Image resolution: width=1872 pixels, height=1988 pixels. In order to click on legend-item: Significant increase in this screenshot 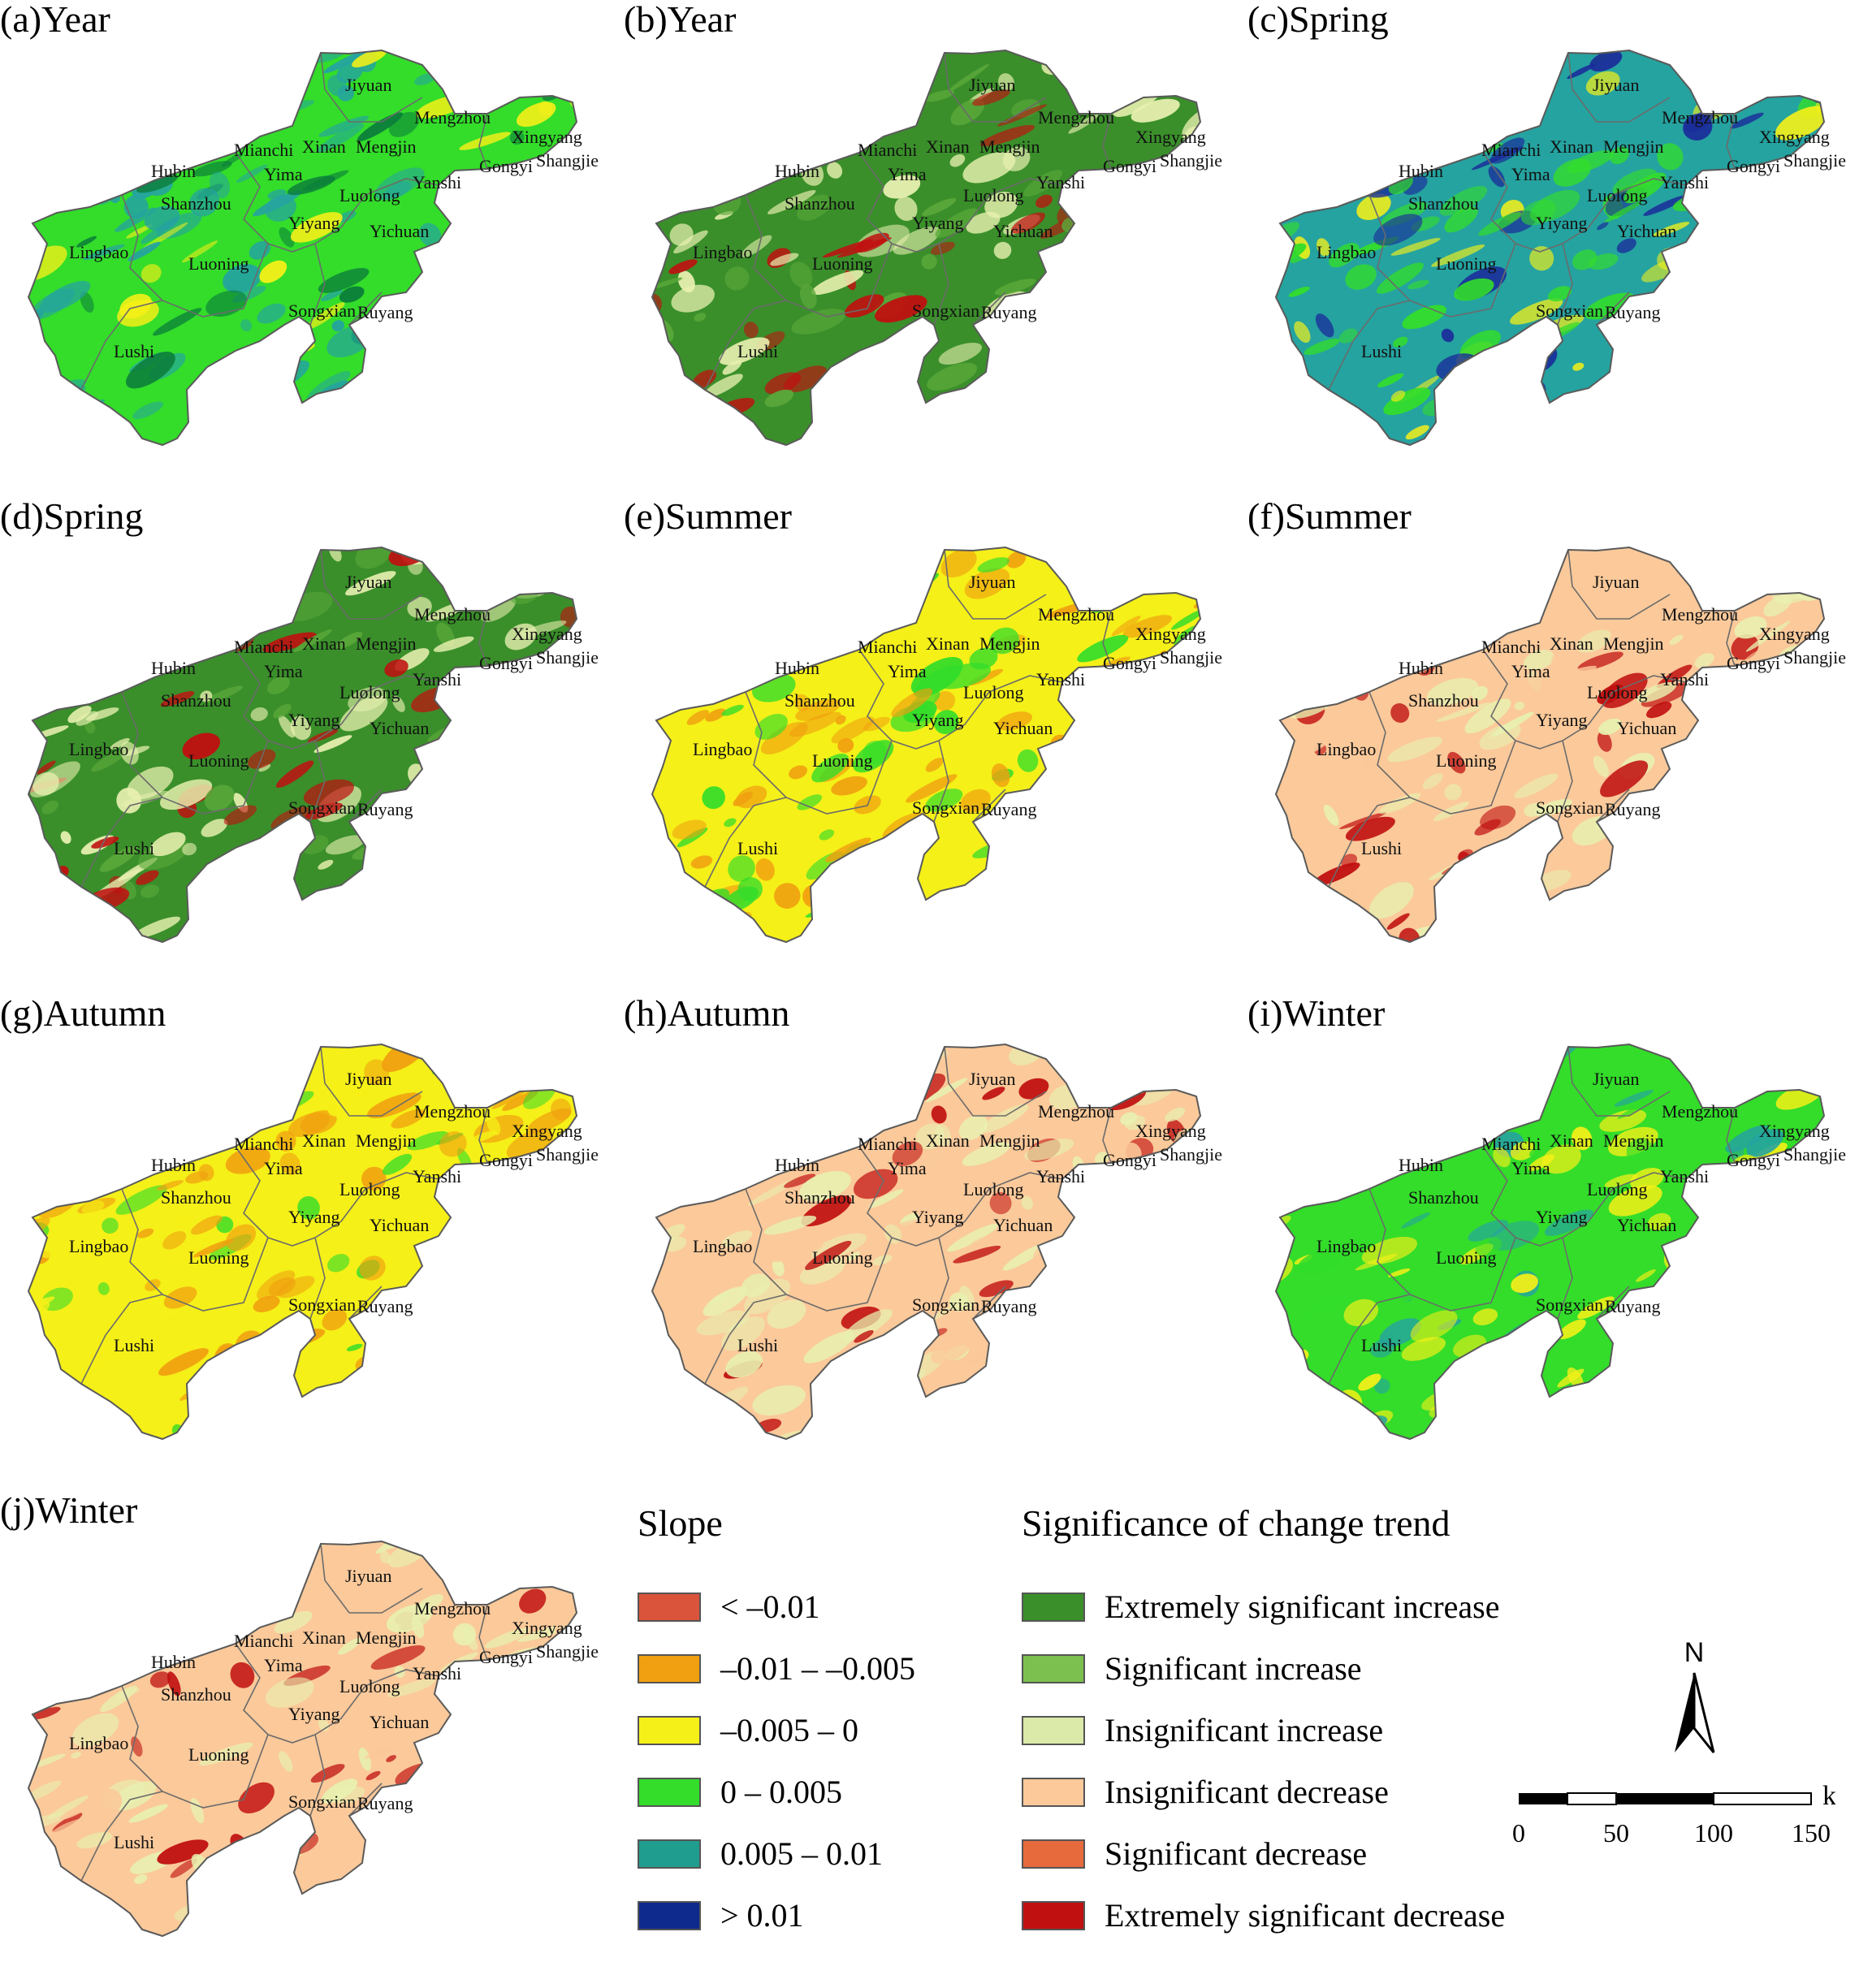, I will do `click(1192, 1669)`.